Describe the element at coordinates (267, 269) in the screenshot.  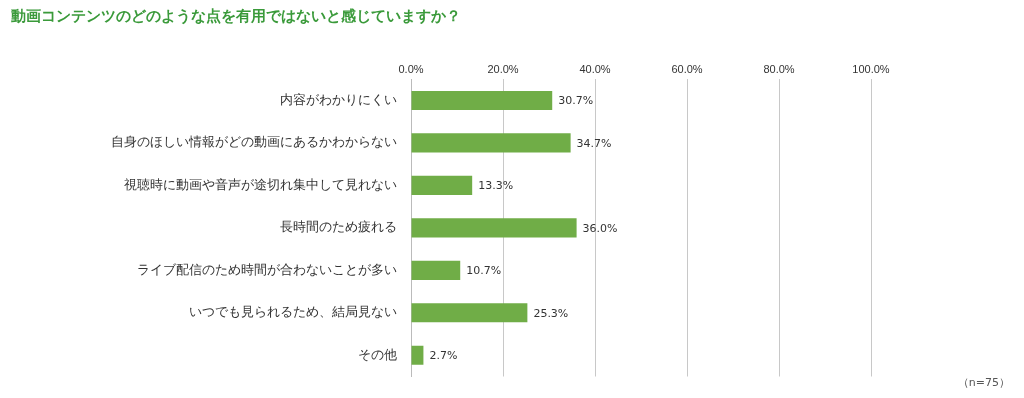
I see `y-tick-label: ライブ配信のため時間が合わないことが多い` at that location.